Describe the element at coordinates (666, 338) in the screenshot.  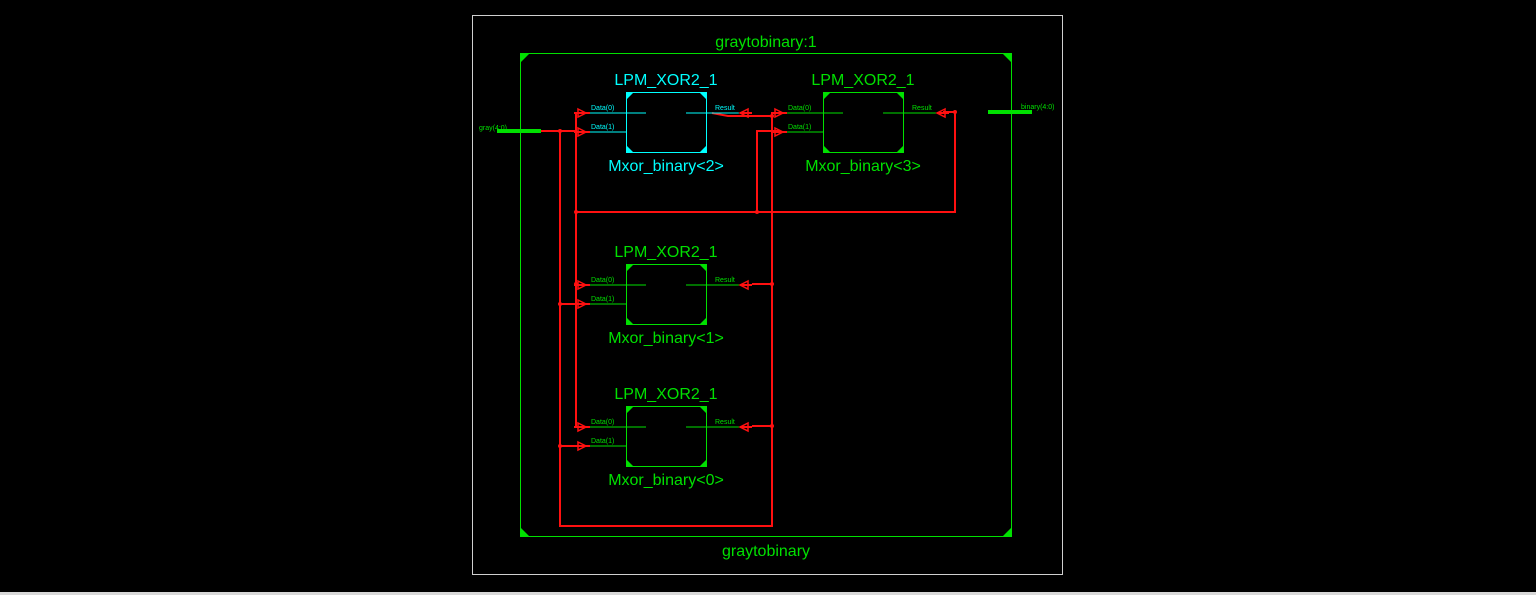
I see `block-instance-label: Mxor_binary<1>` at that location.